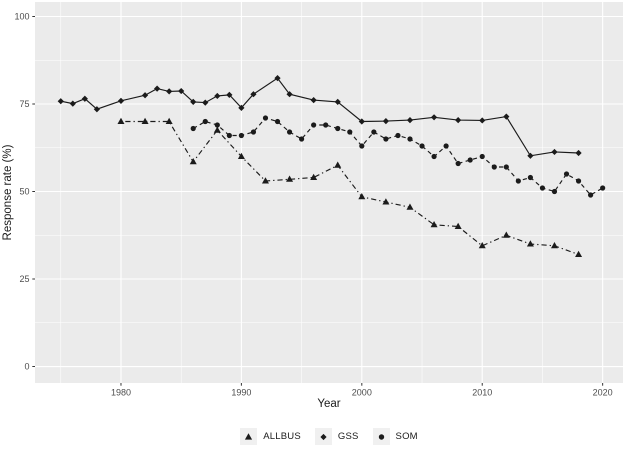  I want to click on legend-key-allbus, so click(249, 436).